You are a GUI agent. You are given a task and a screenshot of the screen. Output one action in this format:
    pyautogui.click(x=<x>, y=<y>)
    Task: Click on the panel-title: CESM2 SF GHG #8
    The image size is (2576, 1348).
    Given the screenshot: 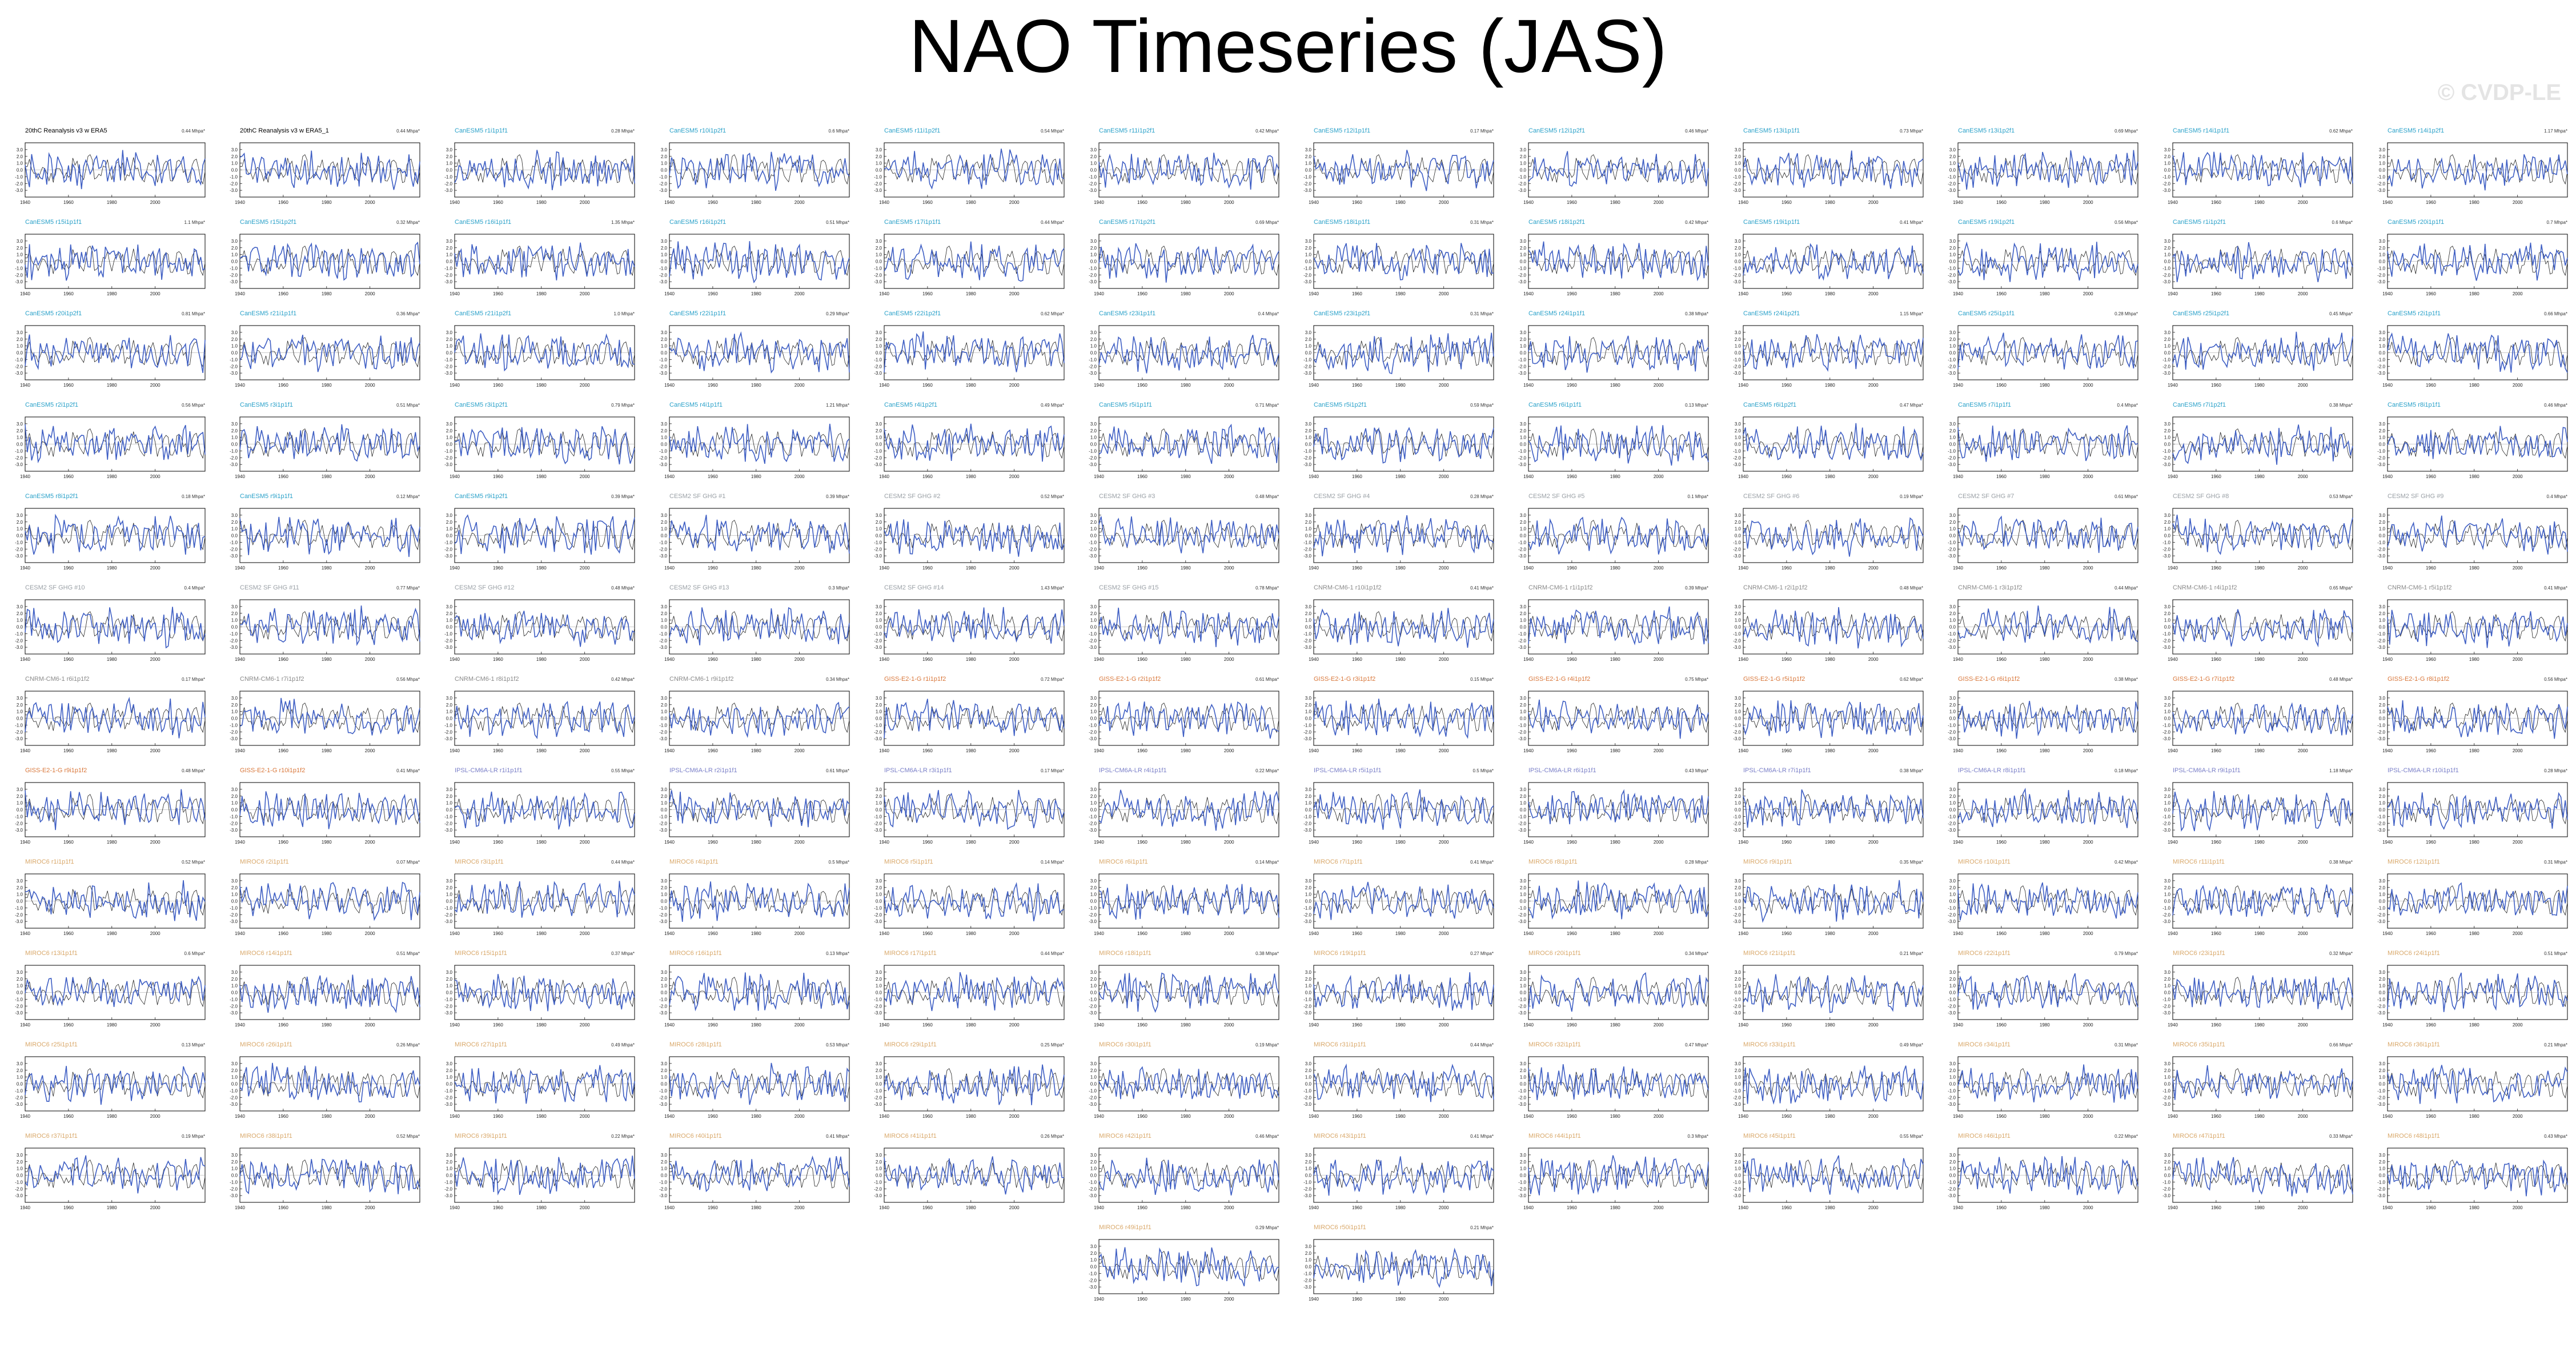 What is the action you would take?
    pyautogui.click(x=2201, y=496)
    